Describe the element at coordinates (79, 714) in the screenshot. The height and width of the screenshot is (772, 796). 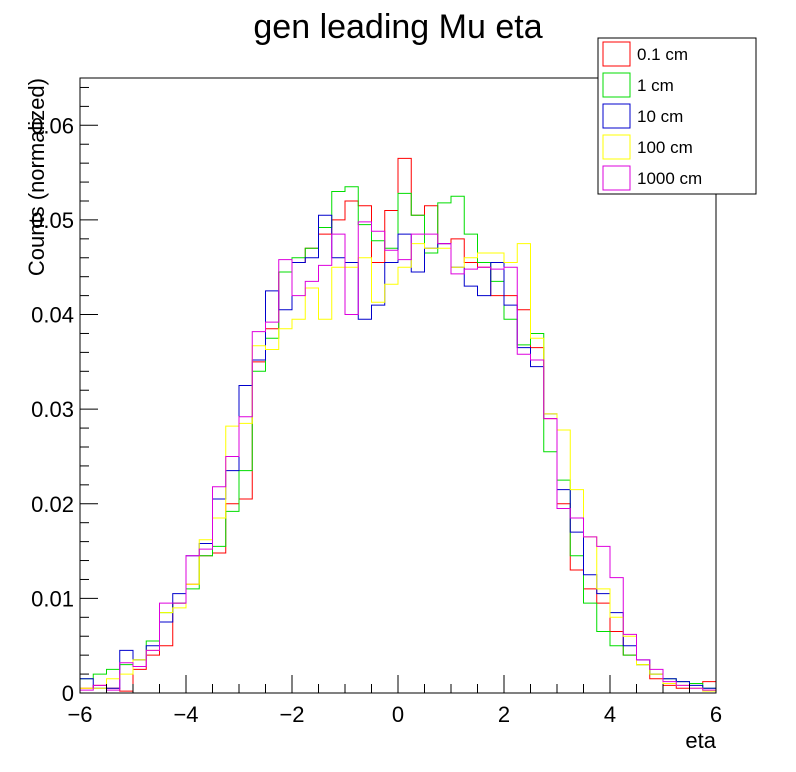
I see `x-tick-label: −6` at that location.